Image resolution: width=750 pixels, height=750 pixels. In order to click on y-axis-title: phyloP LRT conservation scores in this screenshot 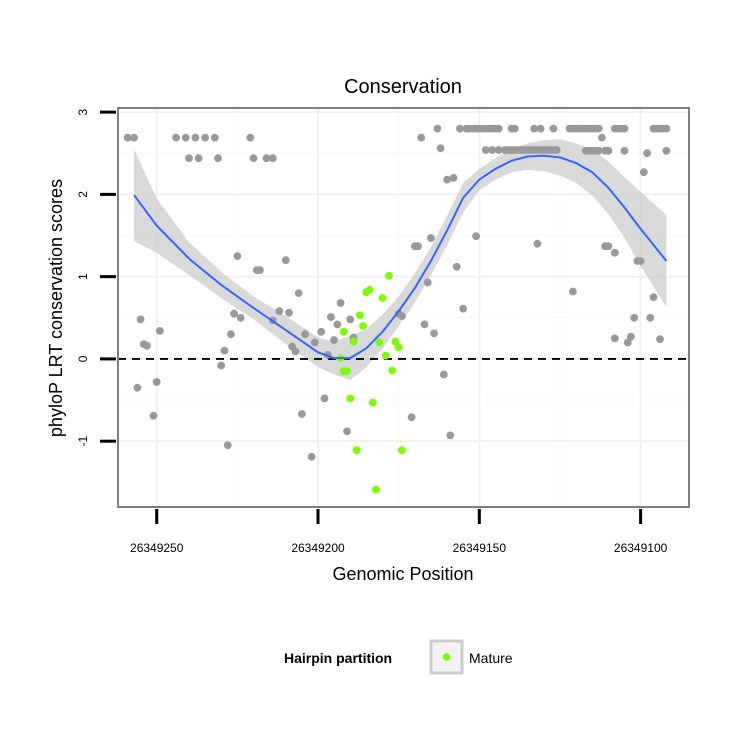, I will do `click(56, 308)`.